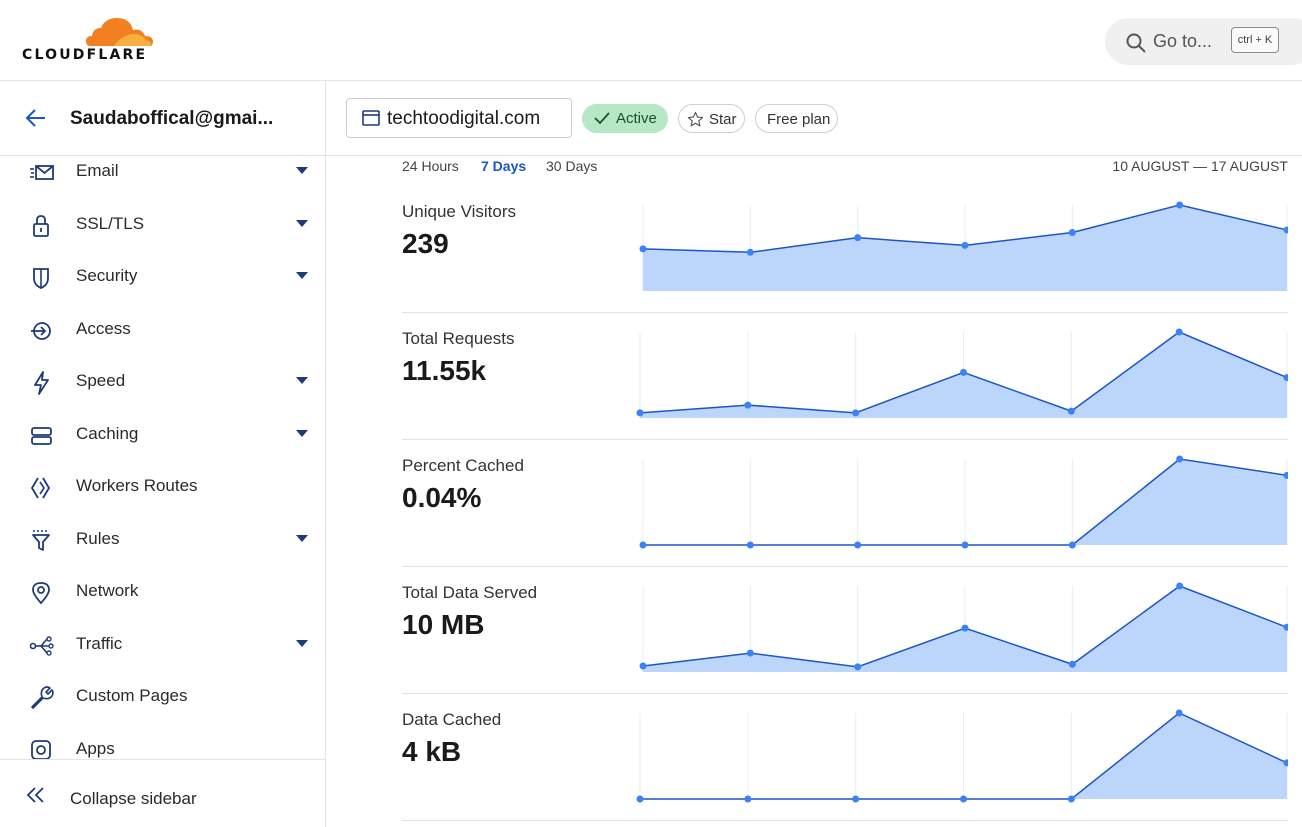 This screenshot has width=1302, height=827. I want to click on shield-icon, so click(41, 278).